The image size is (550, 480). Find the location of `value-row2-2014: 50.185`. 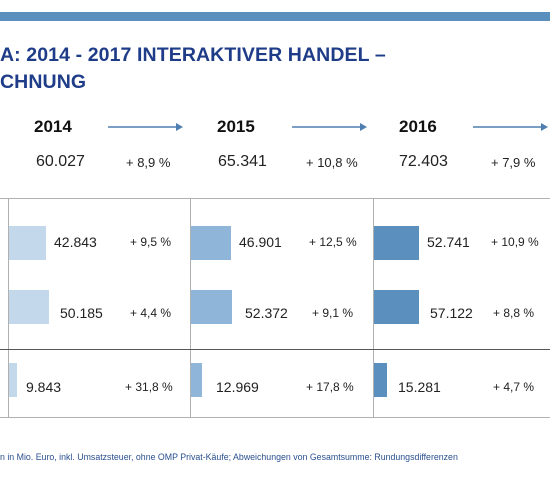

value-row2-2014: 50.185 is located at coordinates (81, 313).